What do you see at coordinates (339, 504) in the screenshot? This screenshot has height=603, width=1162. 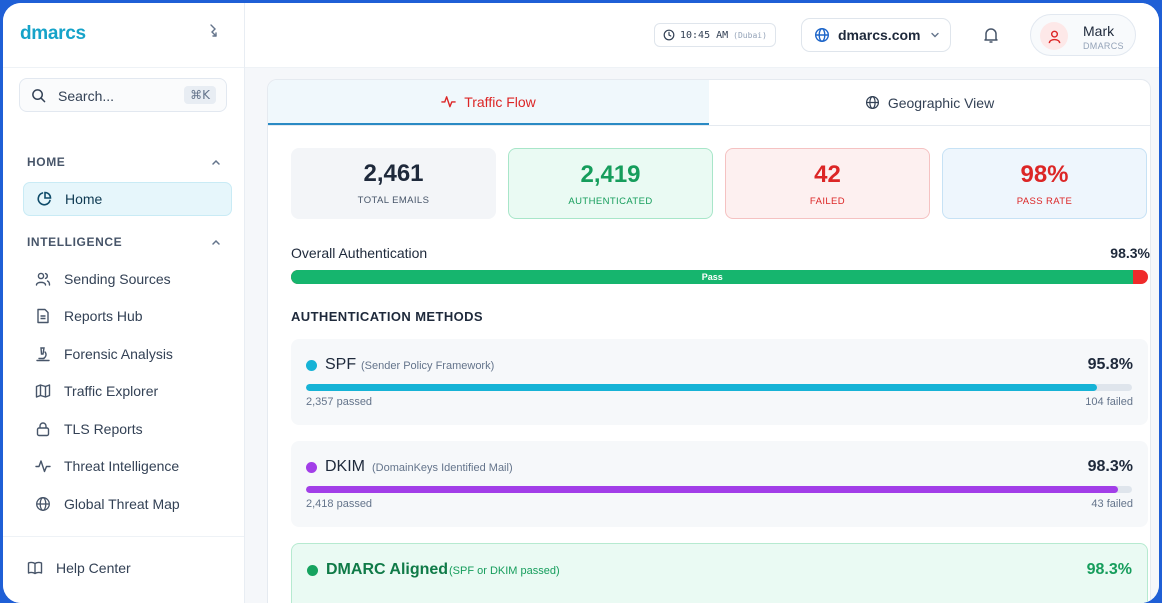 I see `method-passed-count: 2,418 passed` at bounding box center [339, 504].